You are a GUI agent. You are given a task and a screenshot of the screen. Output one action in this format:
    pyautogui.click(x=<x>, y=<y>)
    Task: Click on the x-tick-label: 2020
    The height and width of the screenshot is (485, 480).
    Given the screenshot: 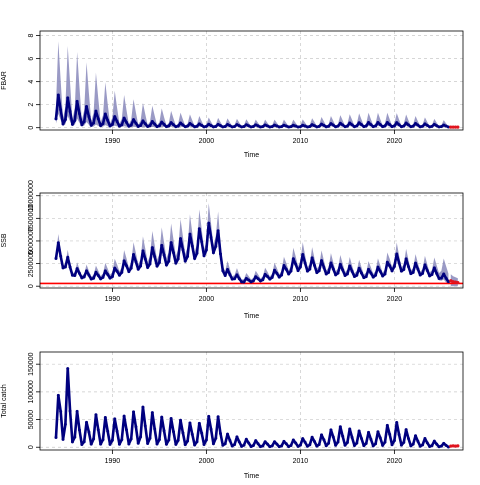 What is the action you would take?
    pyautogui.click(x=395, y=141)
    